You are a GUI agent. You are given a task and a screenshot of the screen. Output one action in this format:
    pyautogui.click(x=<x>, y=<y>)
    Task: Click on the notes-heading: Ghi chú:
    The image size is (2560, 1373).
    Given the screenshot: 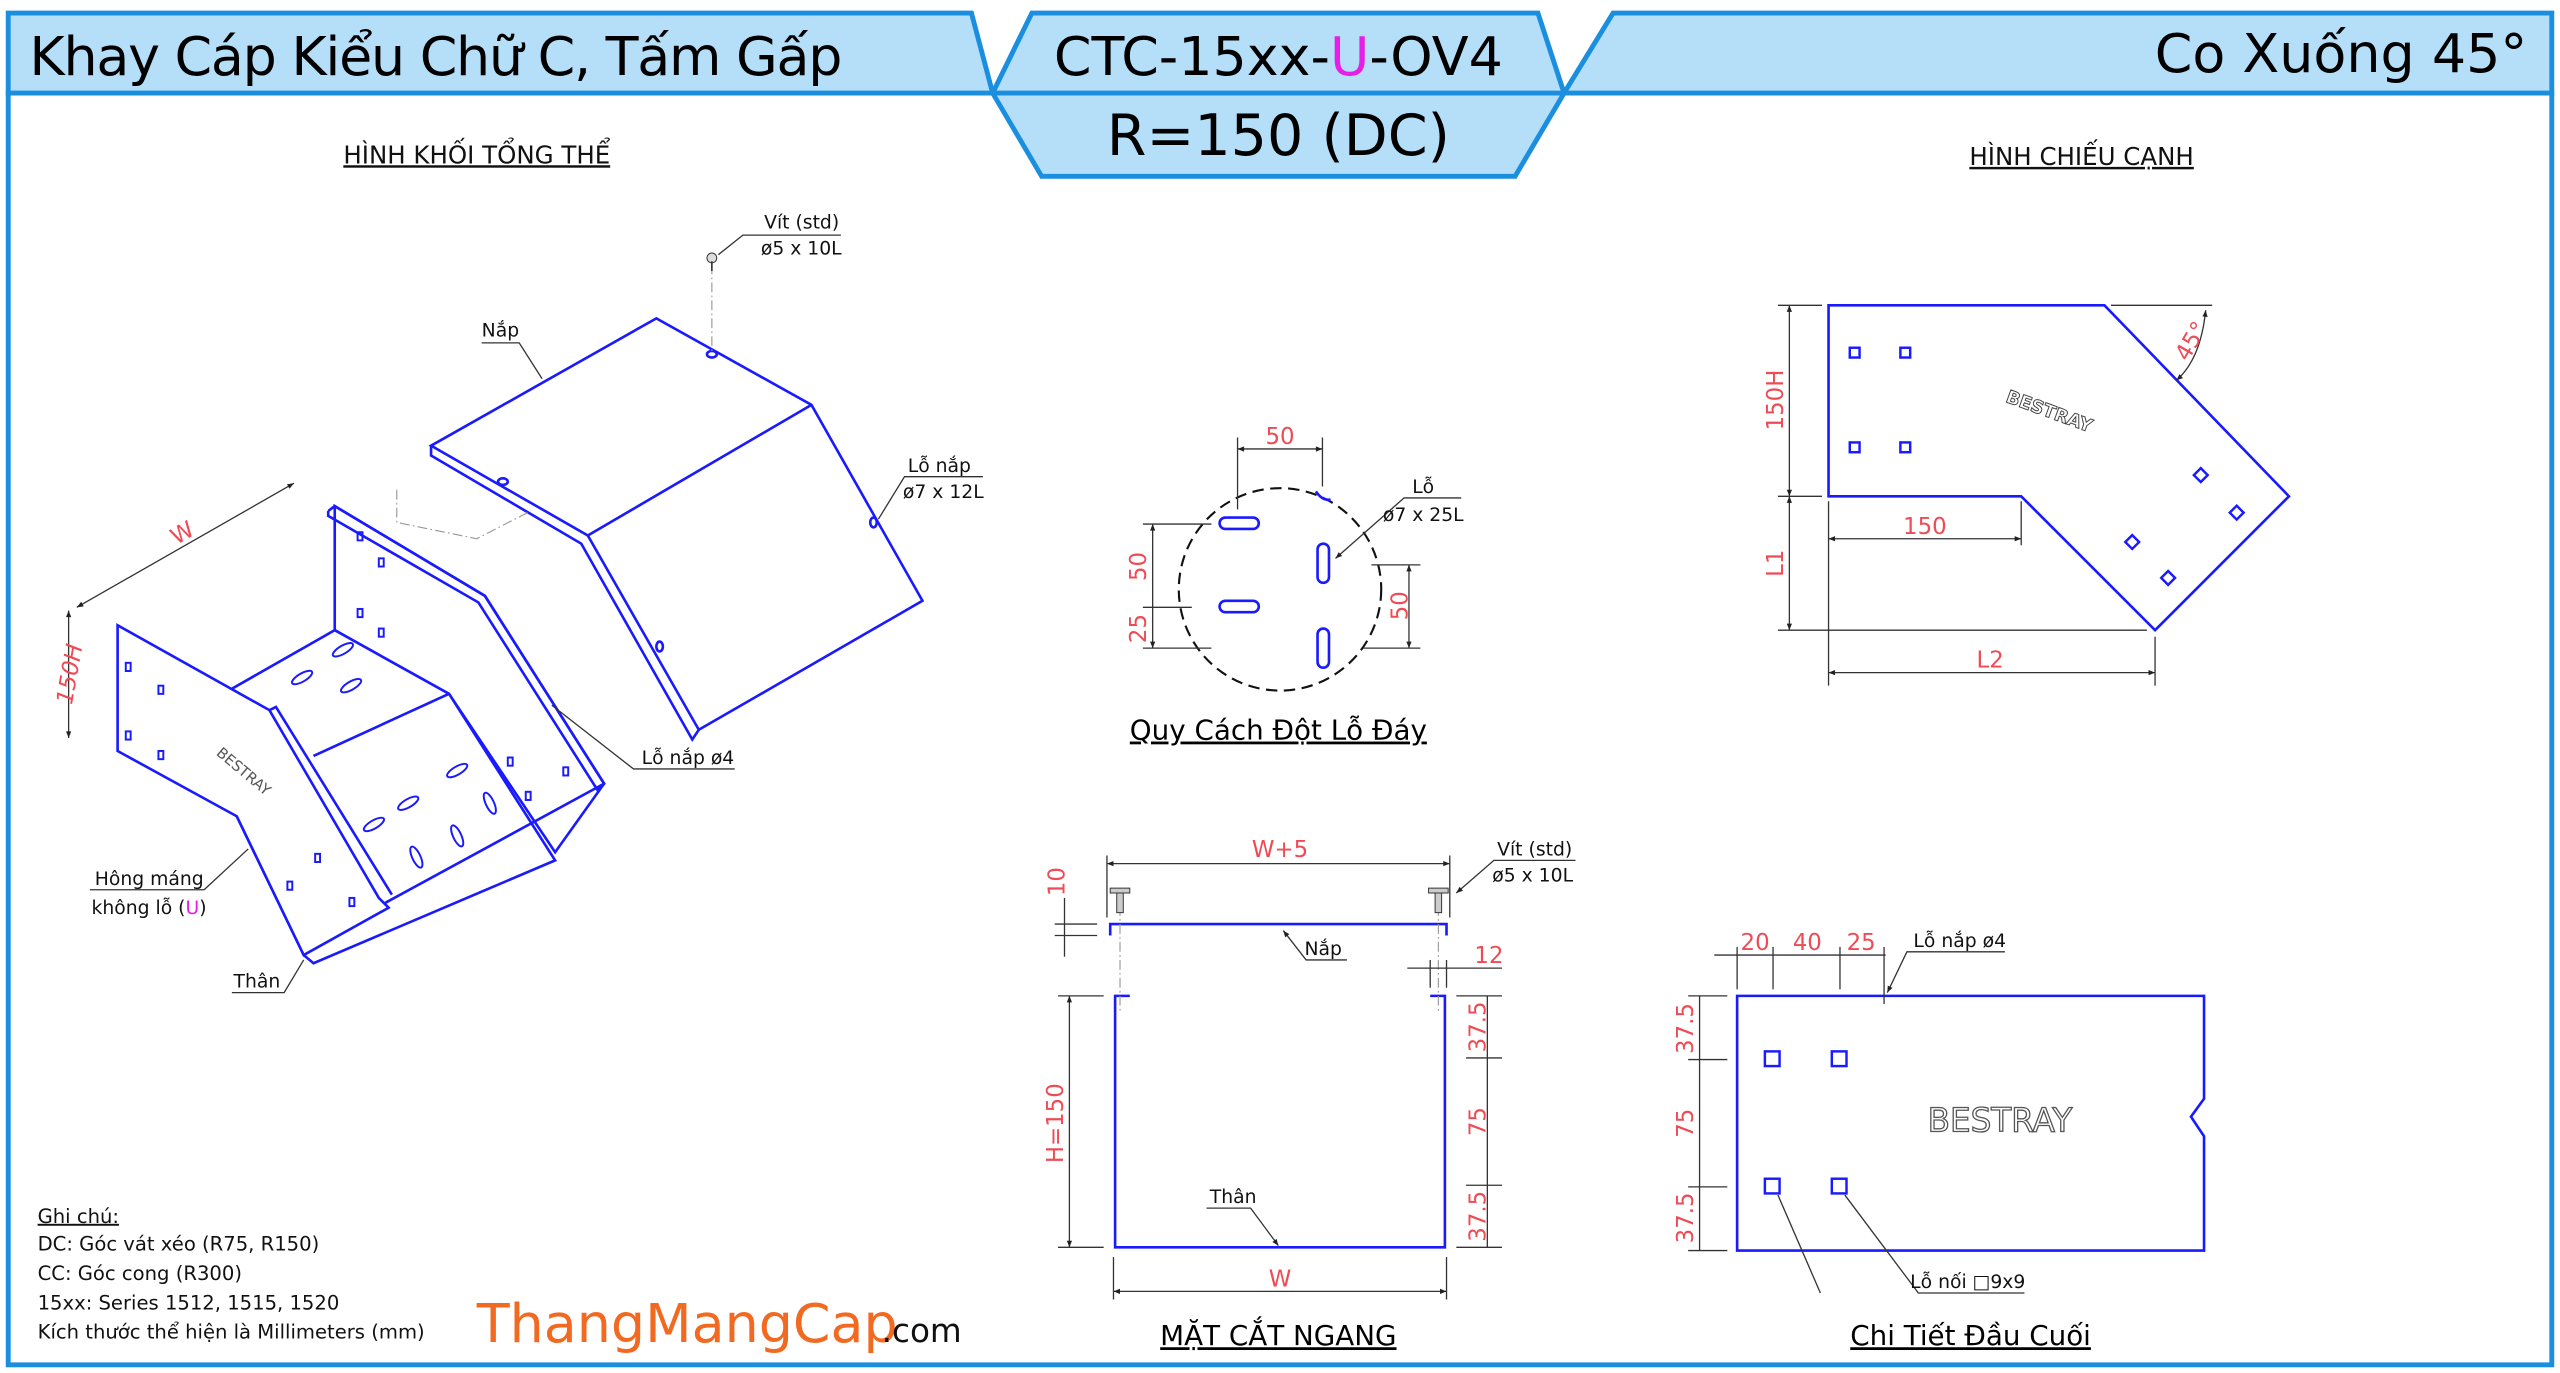 What is the action you would take?
    pyautogui.click(x=78, y=1216)
    